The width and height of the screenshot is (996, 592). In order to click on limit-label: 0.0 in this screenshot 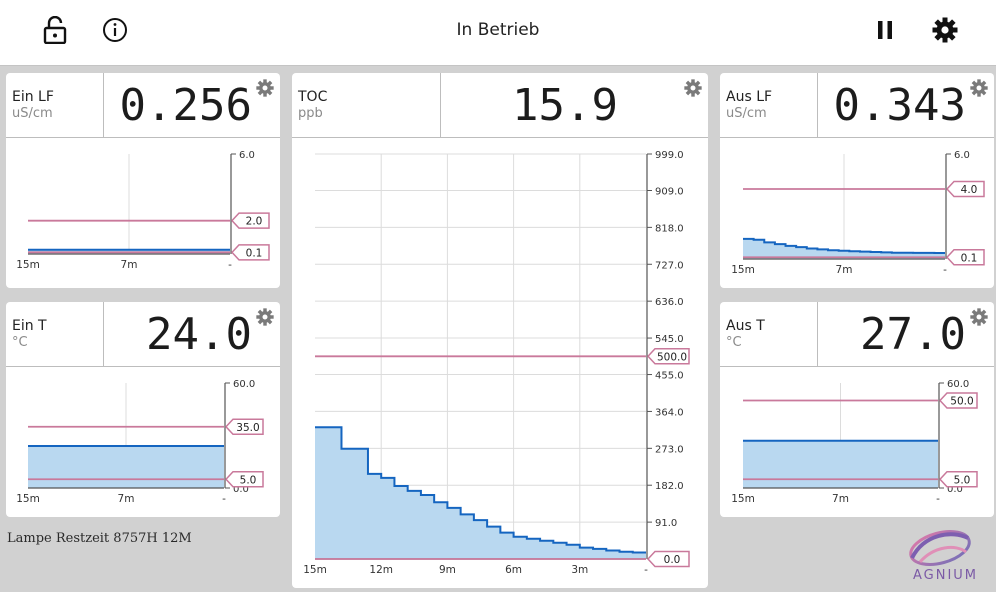, I will do `click(672, 560)`.